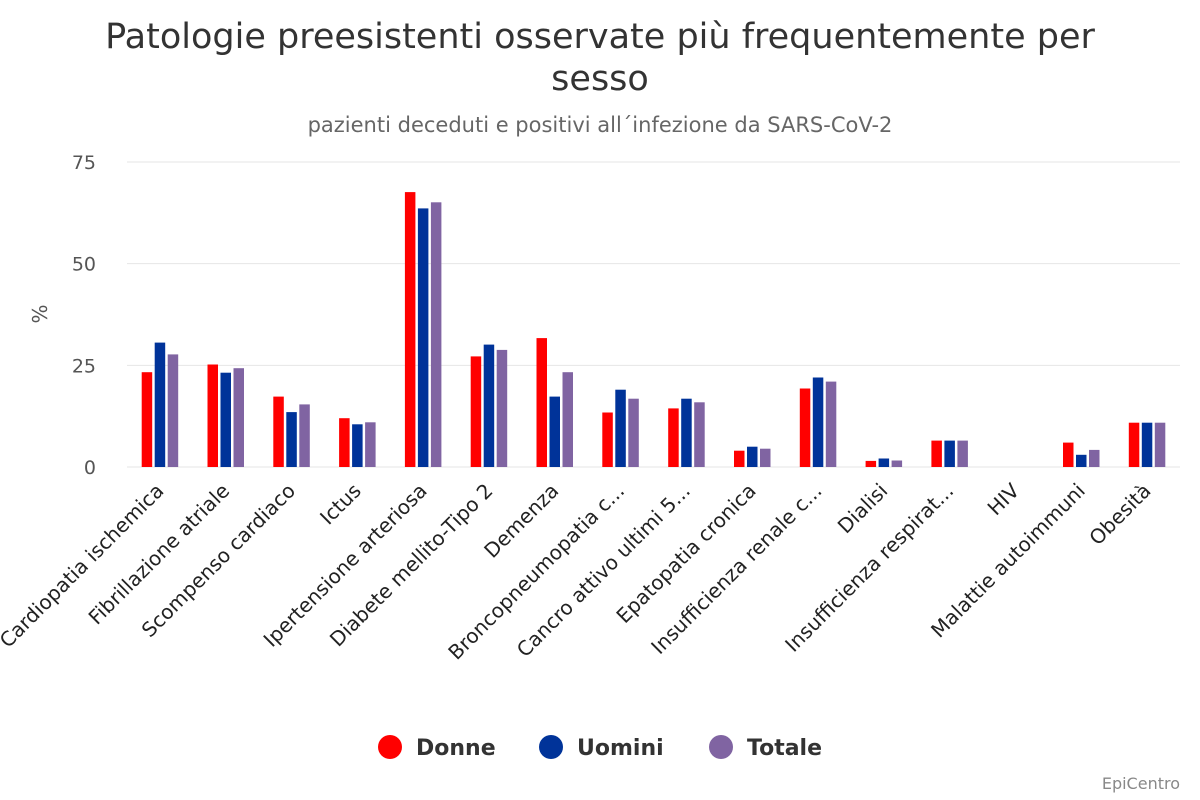 The width and height of the screenshot is (1200, 800). Describe the element at coordinates (84, 315) in the screenshot. I see `y-axis-ticks: 0 25 50 75` at that location.